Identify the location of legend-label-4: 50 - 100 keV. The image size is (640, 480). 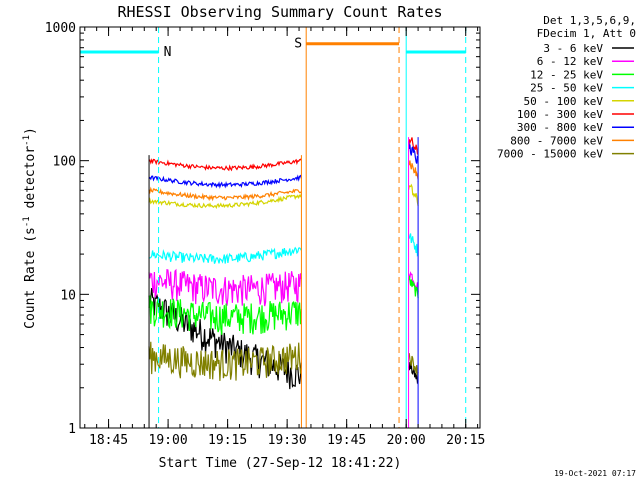
(564, 101).